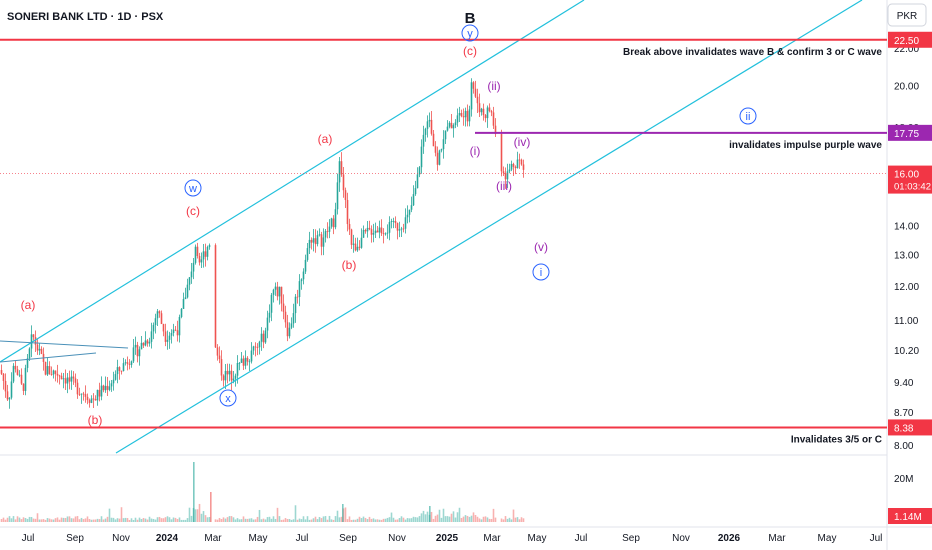 The image size is (932, 550). Describe the element at coordinates (906, 227) in the screenshot. I see `price-tick-label: 14.00` at that location.